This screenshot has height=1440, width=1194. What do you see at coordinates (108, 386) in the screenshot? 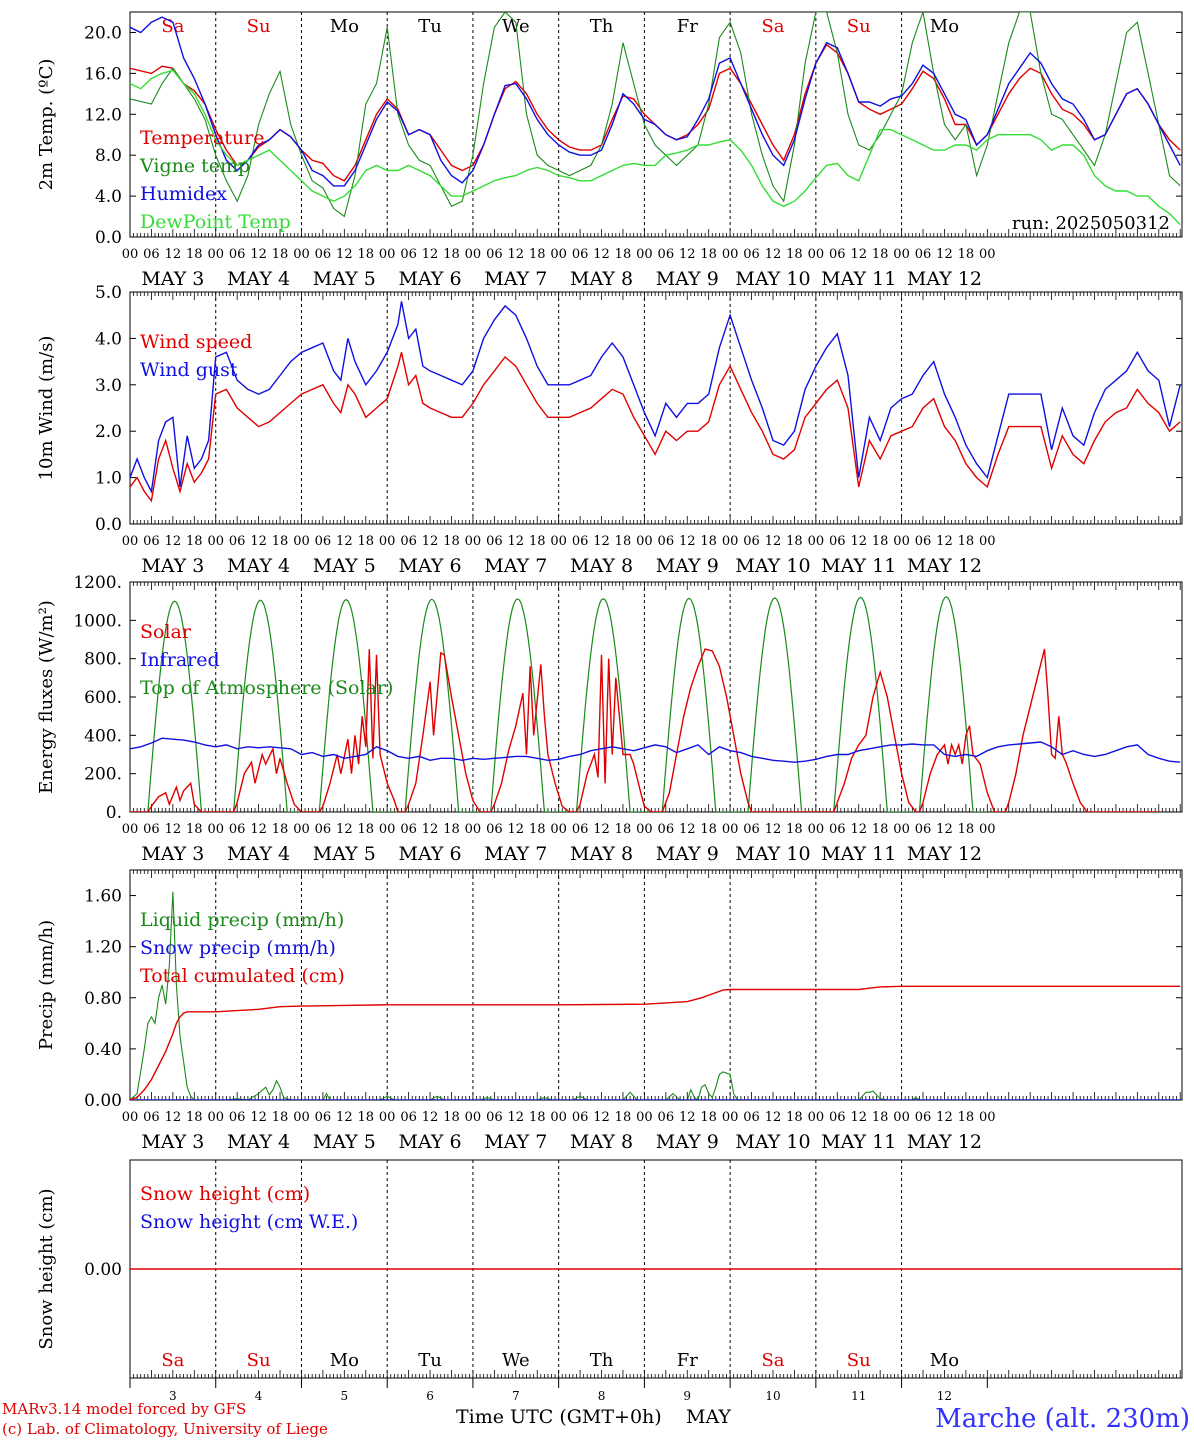
I see `y-tick-label: 3.0` at bounding box center [108, 386].